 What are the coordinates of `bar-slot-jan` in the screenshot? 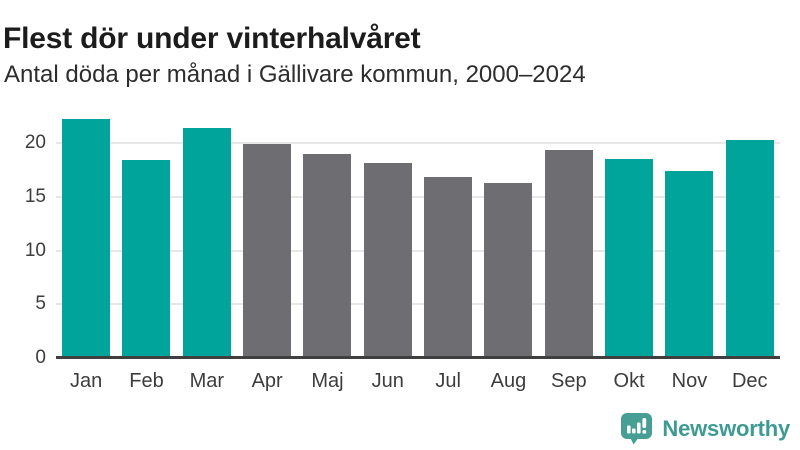 It's located at (86, 234).